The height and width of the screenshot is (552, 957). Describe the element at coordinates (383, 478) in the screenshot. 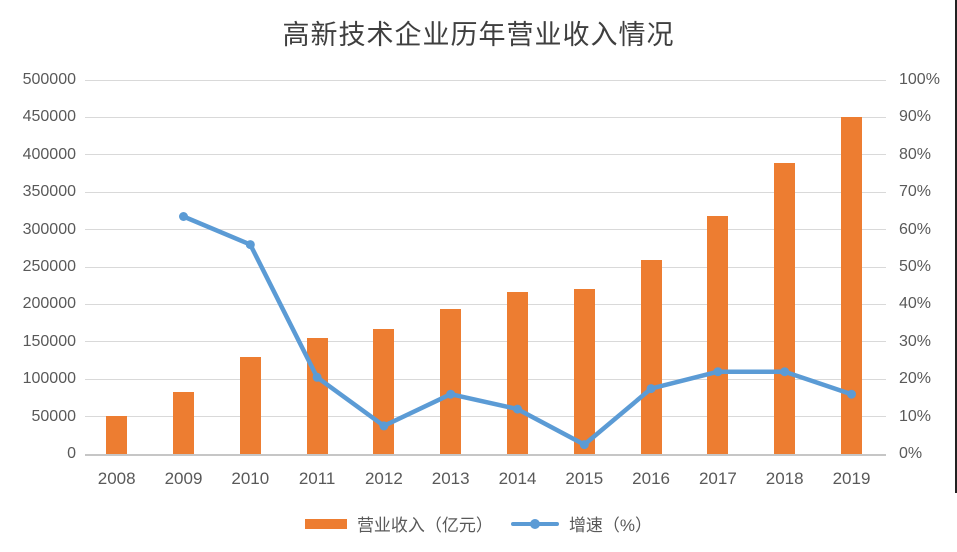

I see `x-axis-tick-label: 2012` at that location.